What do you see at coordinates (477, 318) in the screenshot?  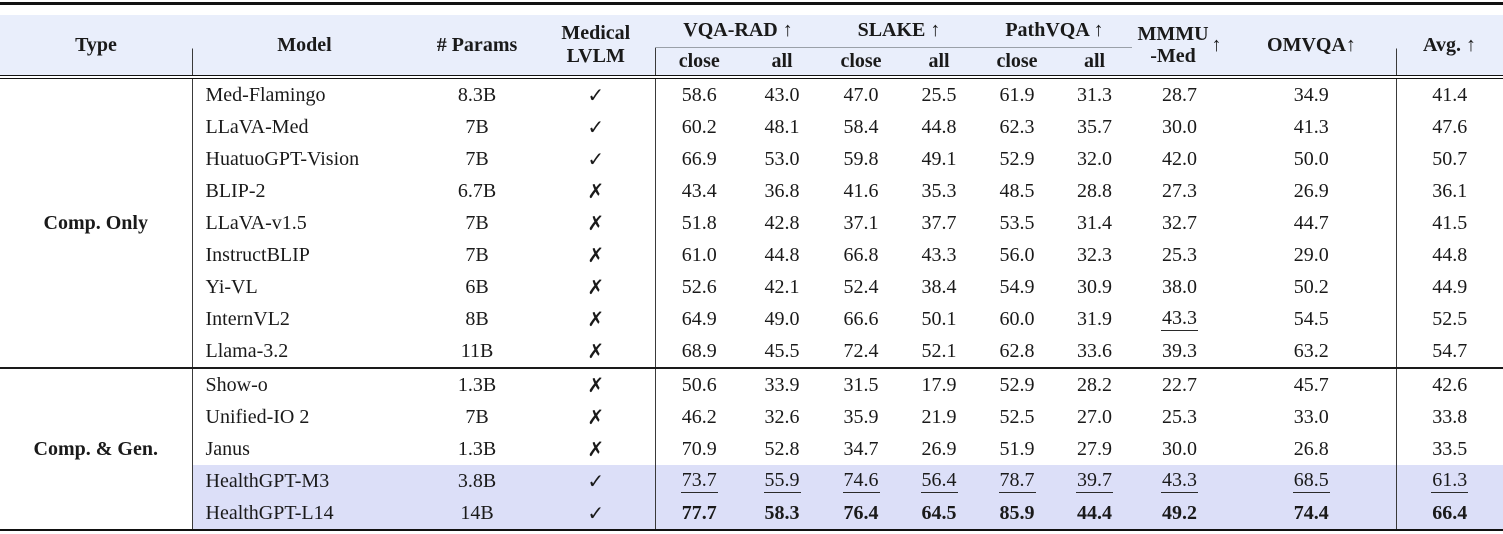 I see `params-cell: 8B` at bounding box center [477, 318].